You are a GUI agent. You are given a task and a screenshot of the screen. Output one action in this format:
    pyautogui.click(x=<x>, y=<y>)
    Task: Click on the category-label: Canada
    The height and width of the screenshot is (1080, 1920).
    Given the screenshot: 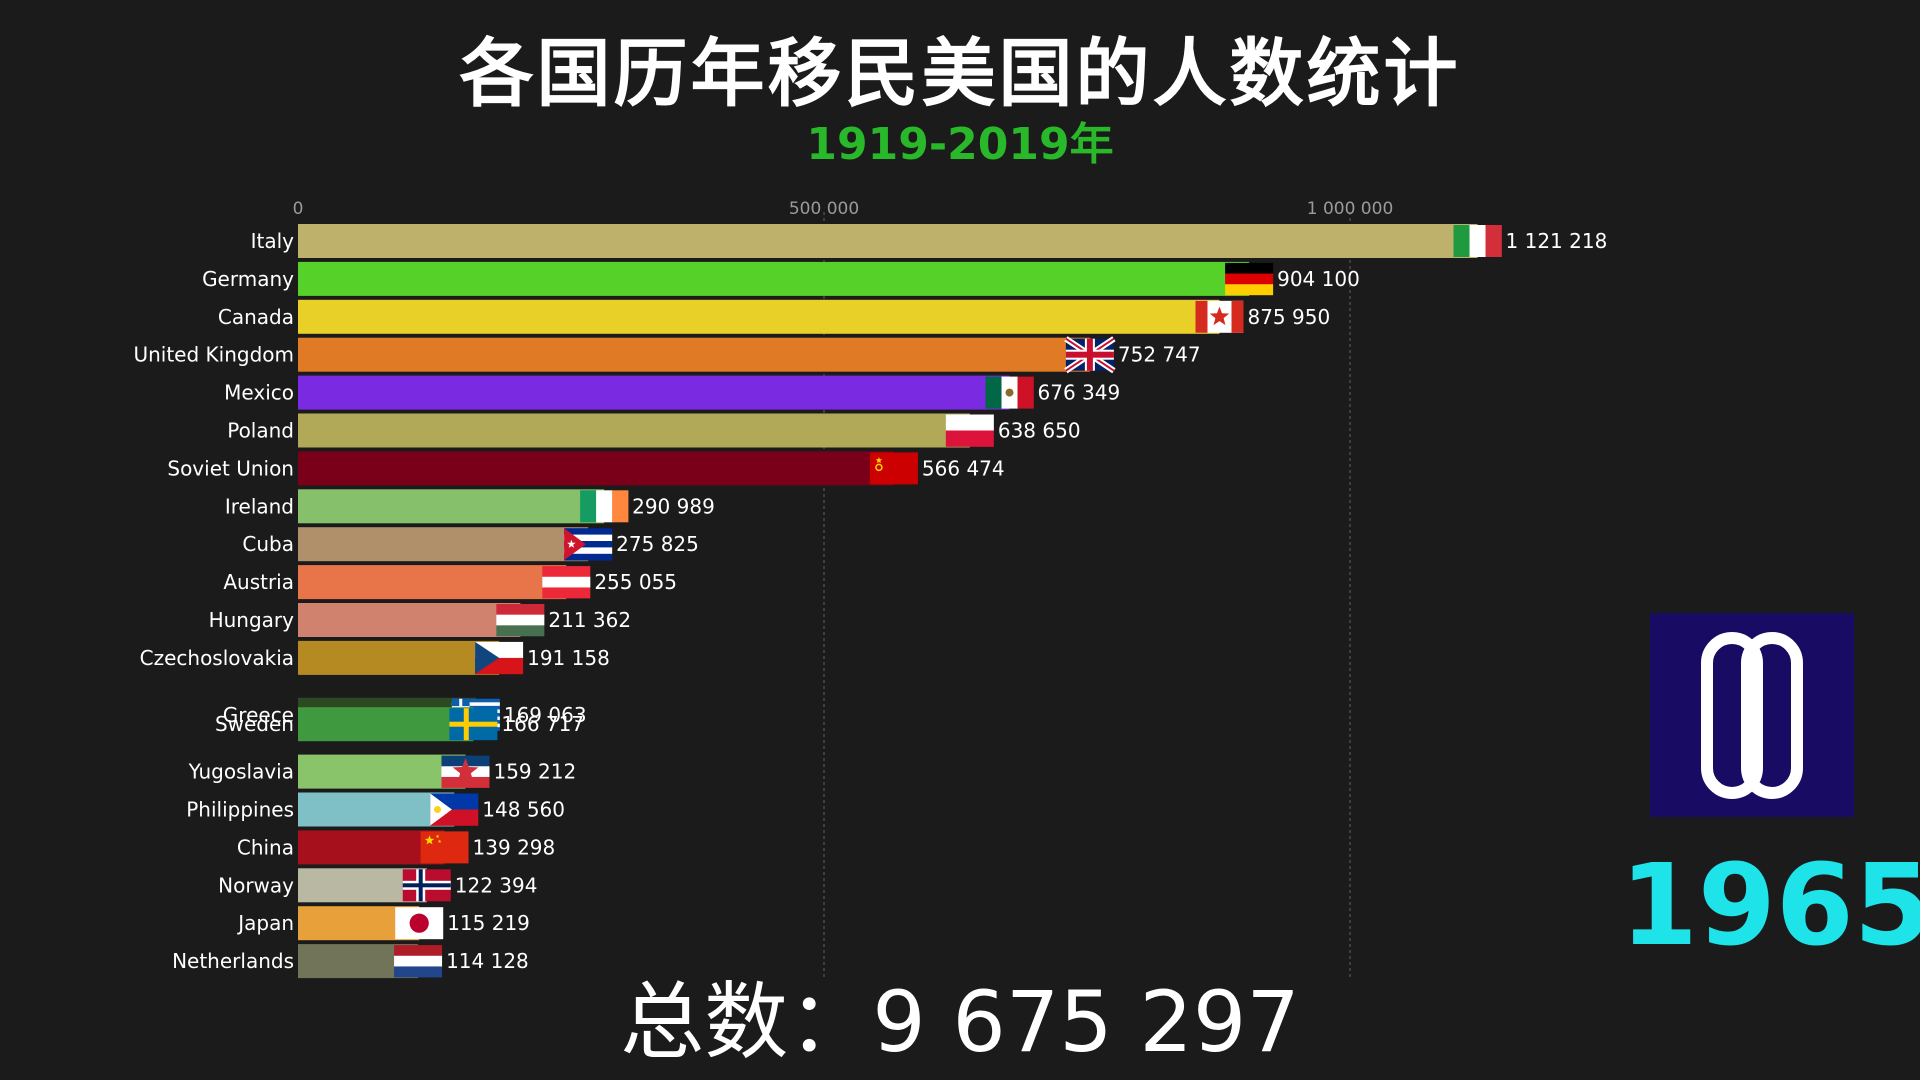 What is the action you would take?
    pyautogui.click(x=256, y=317)
    